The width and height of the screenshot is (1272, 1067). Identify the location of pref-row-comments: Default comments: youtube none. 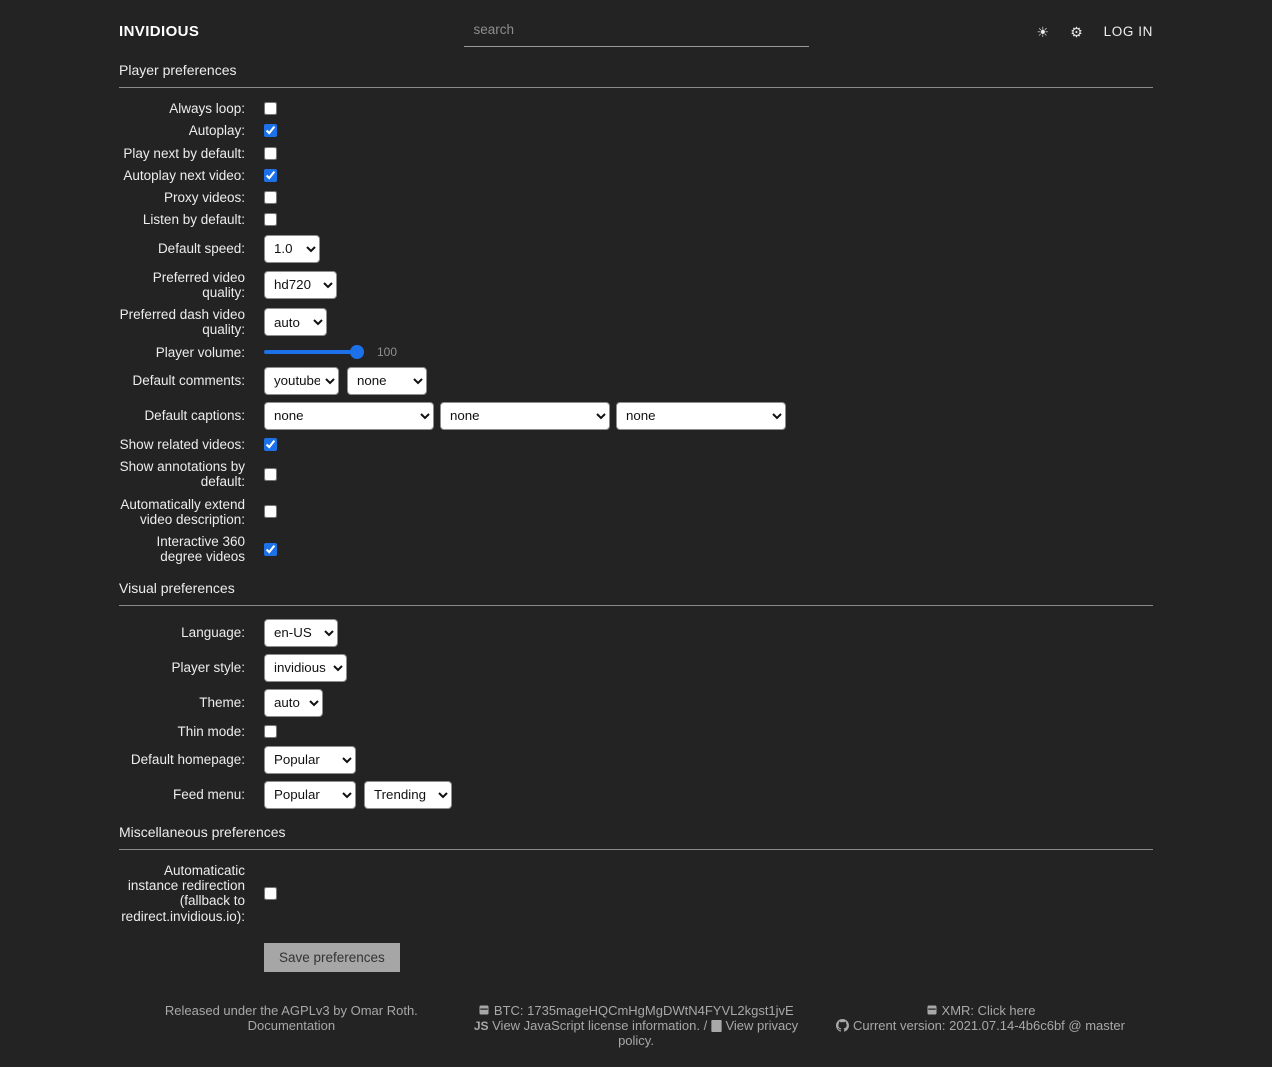
(636, 380).